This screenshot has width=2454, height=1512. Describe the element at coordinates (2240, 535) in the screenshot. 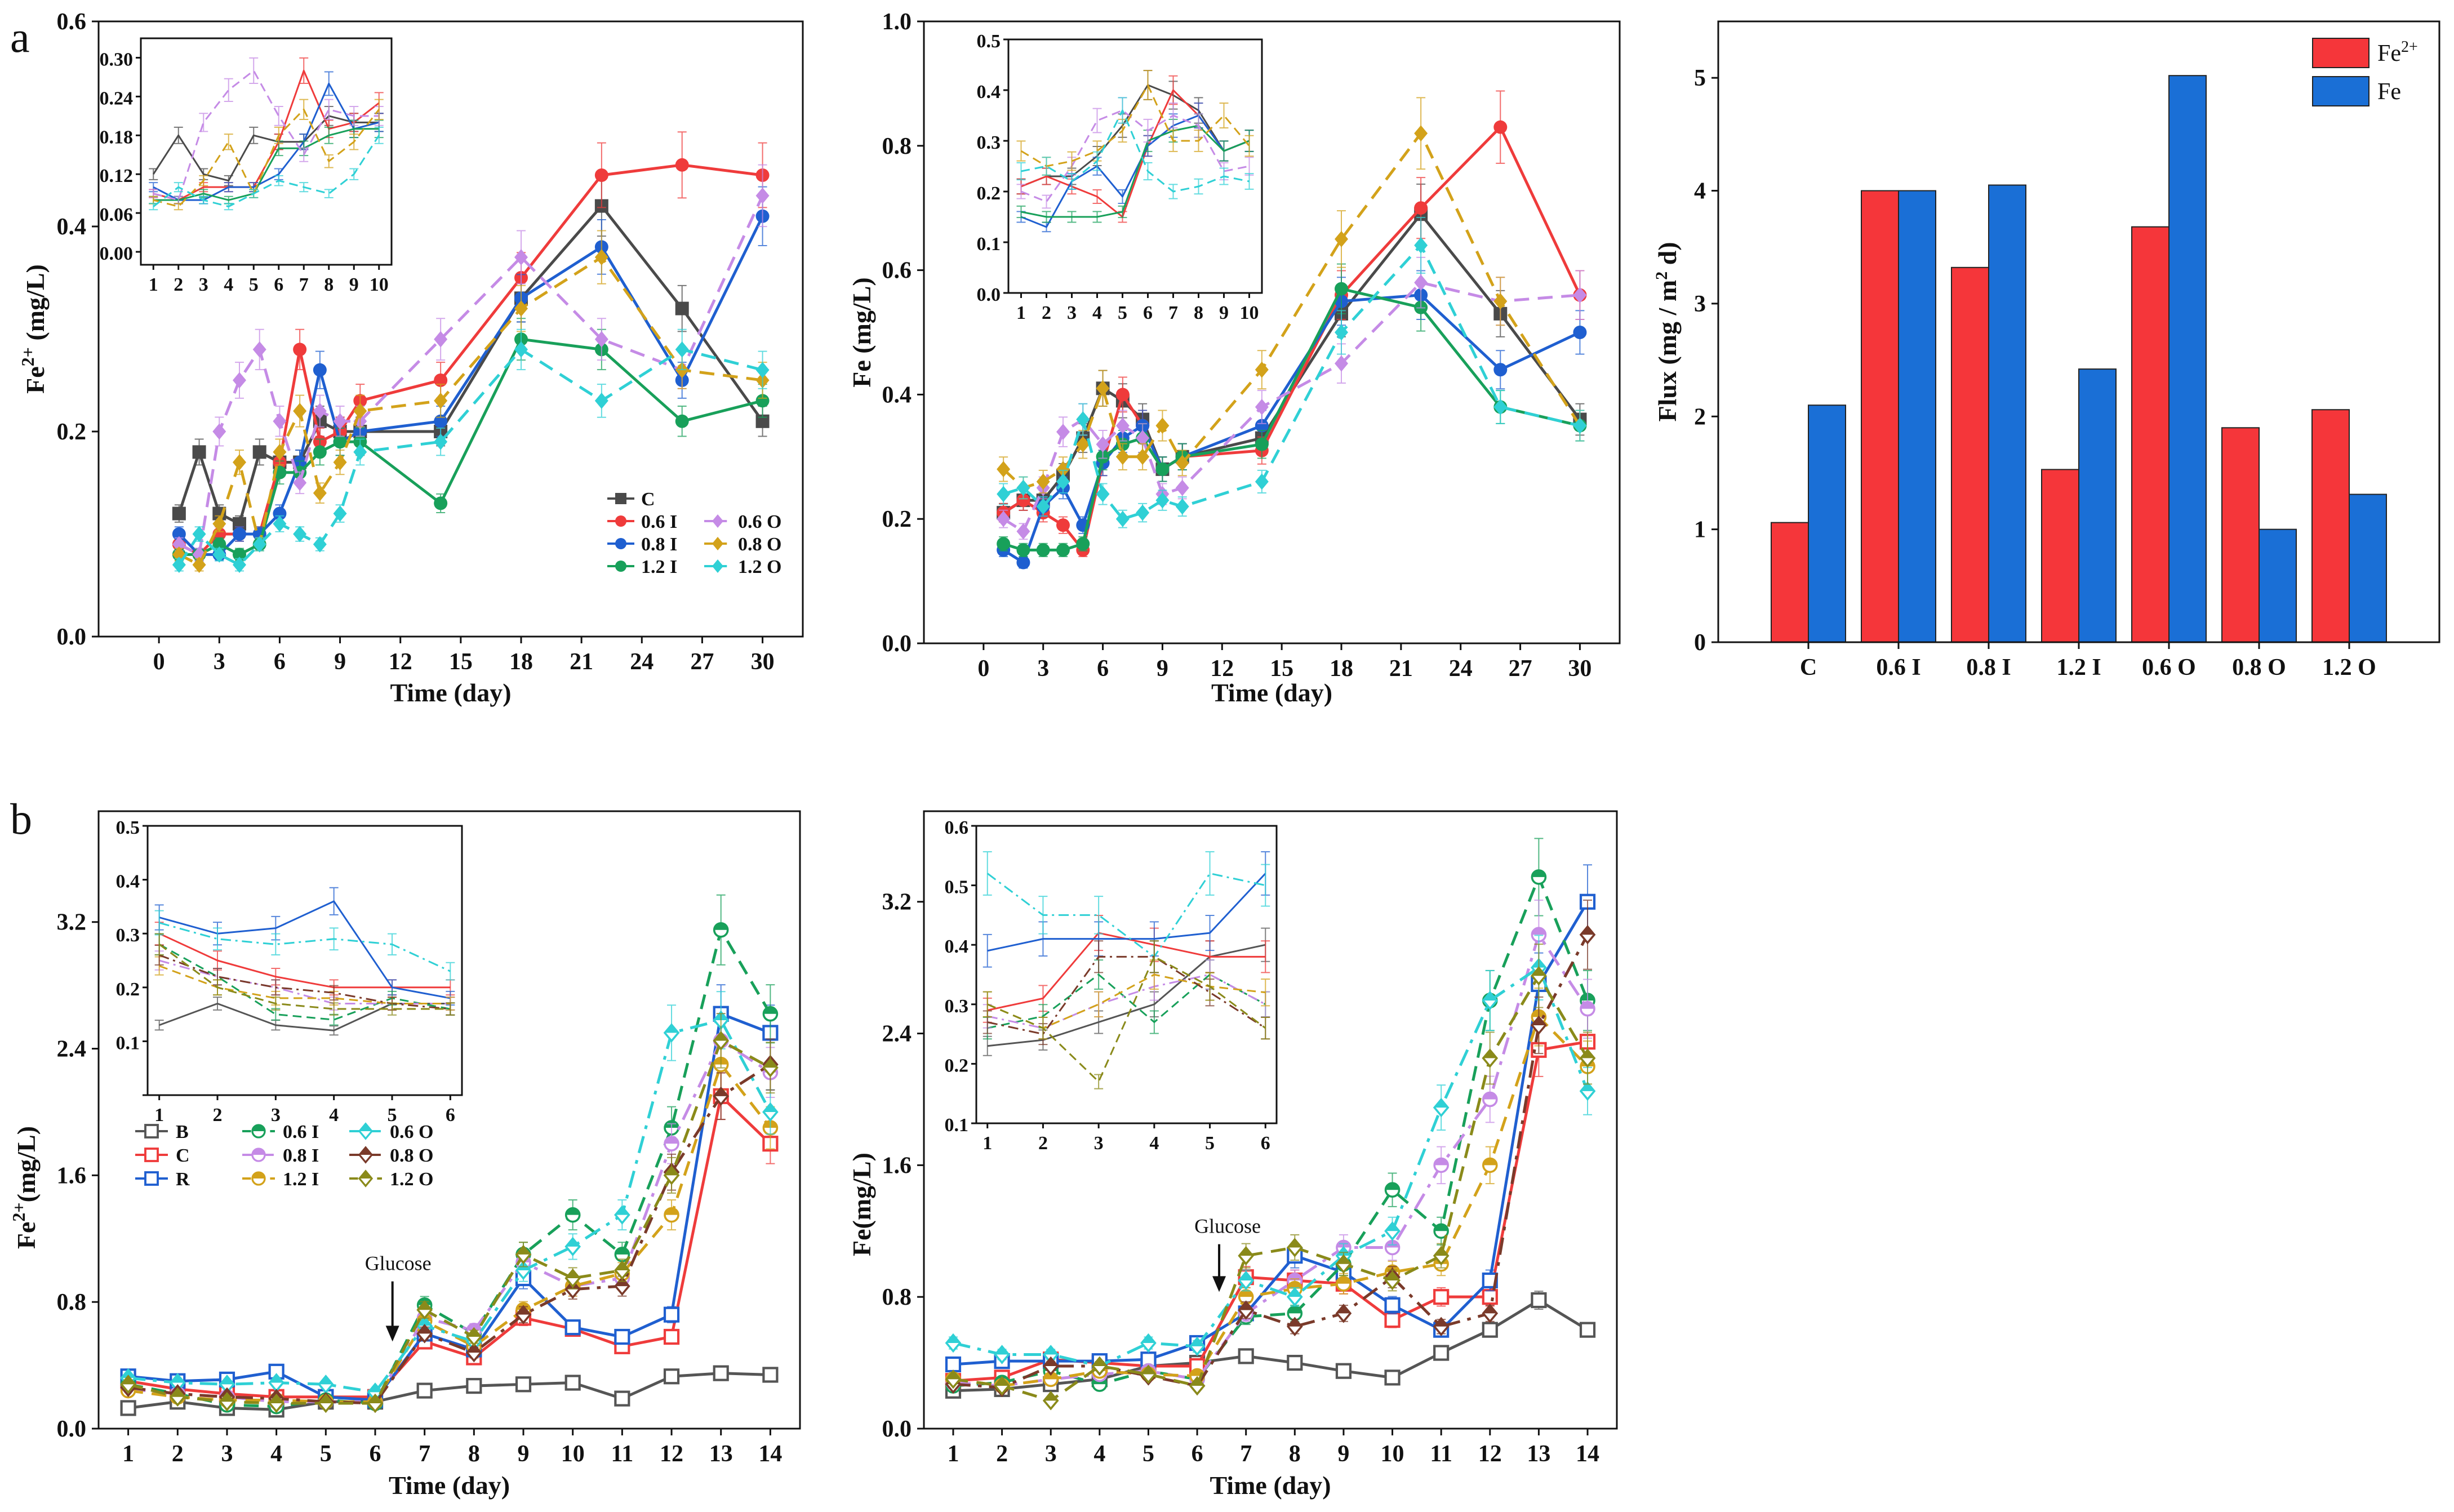

I see `bar-0.8-o-fe2` at that location.